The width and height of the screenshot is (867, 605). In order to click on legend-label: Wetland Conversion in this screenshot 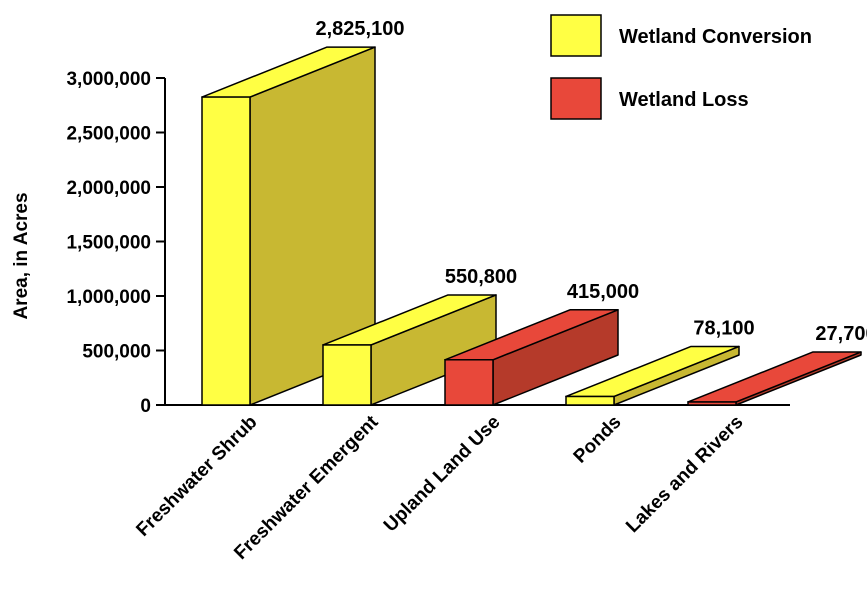, I will do `click(715, 37)`.